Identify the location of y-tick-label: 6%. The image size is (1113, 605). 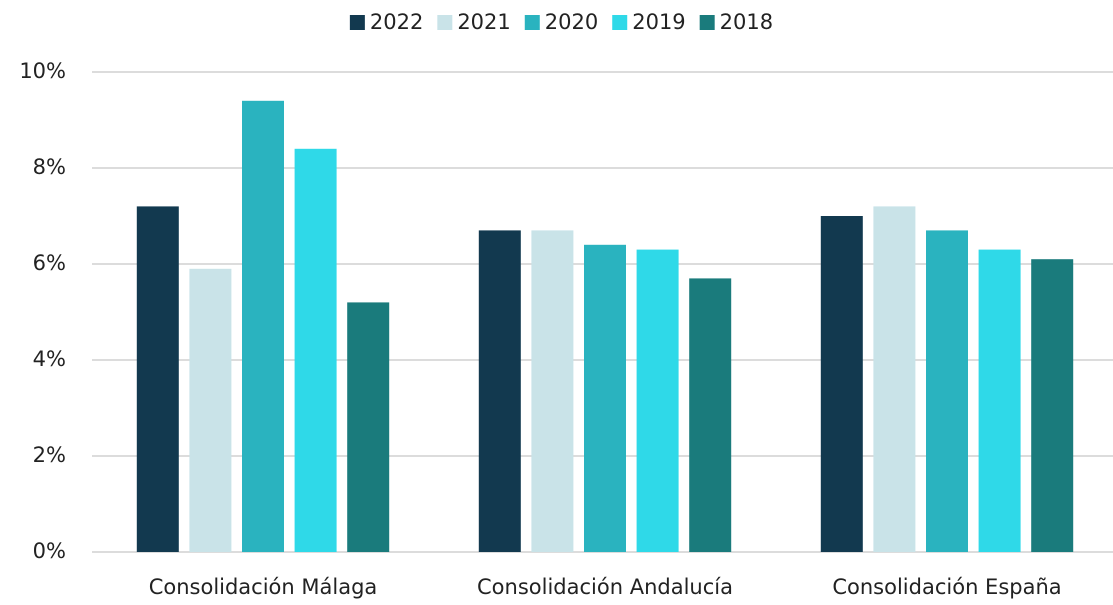
(49, 263).